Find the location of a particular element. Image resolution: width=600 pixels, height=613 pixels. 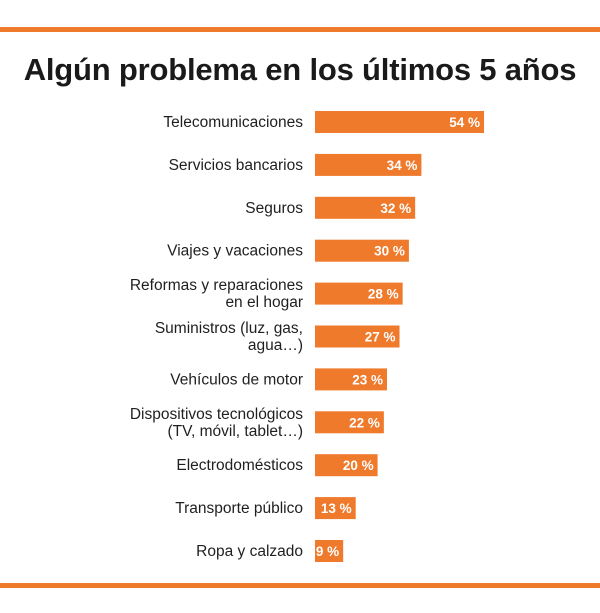

value-label-8: 20 % is located at coordinates (358, 465).